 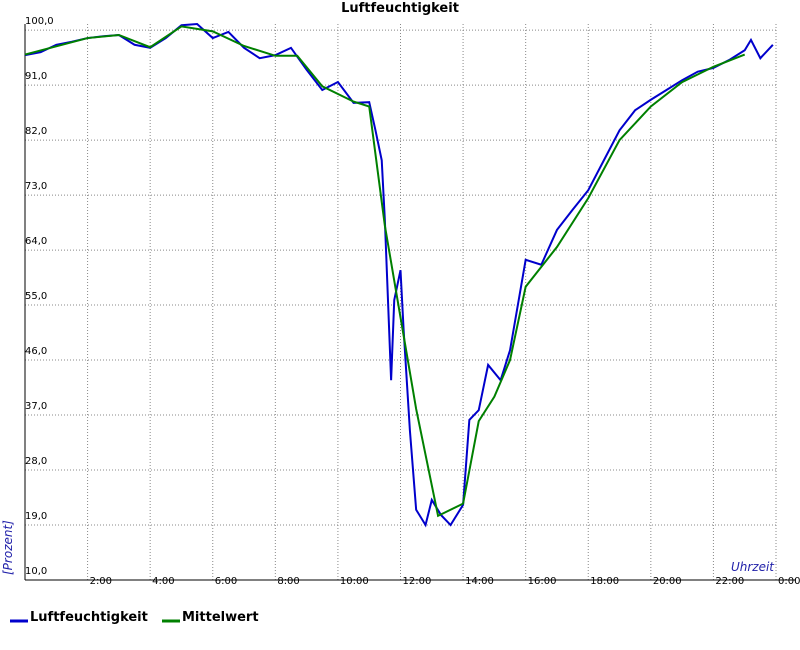 What do you see at coordinates (36, 131) in the screenshot?
I see `y-tick-label: 82,0` at bounding box center [36, 131].